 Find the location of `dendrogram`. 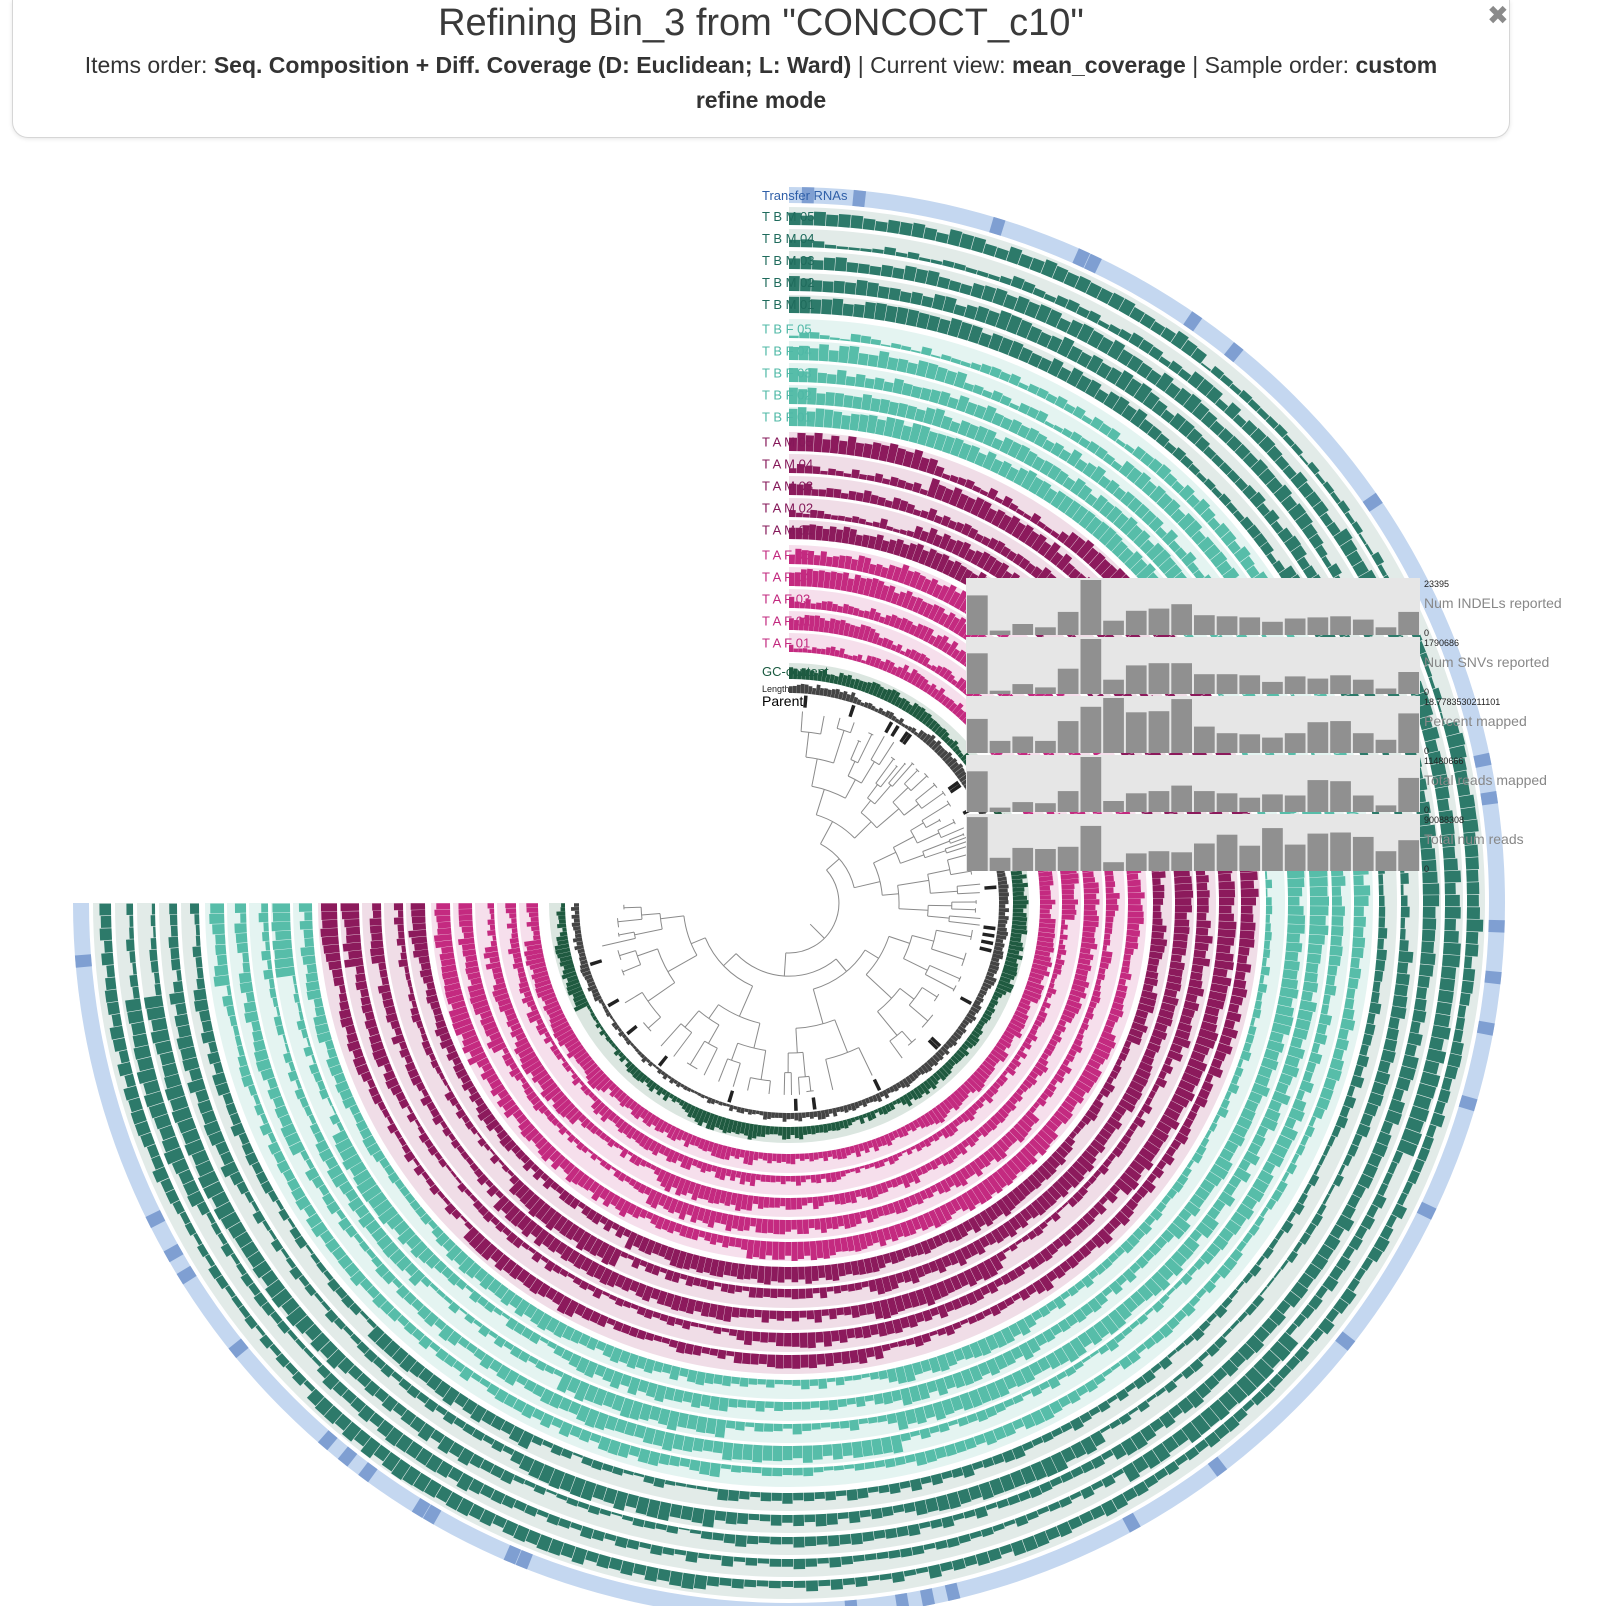

dendrogram is located at coordinates (791, 903).